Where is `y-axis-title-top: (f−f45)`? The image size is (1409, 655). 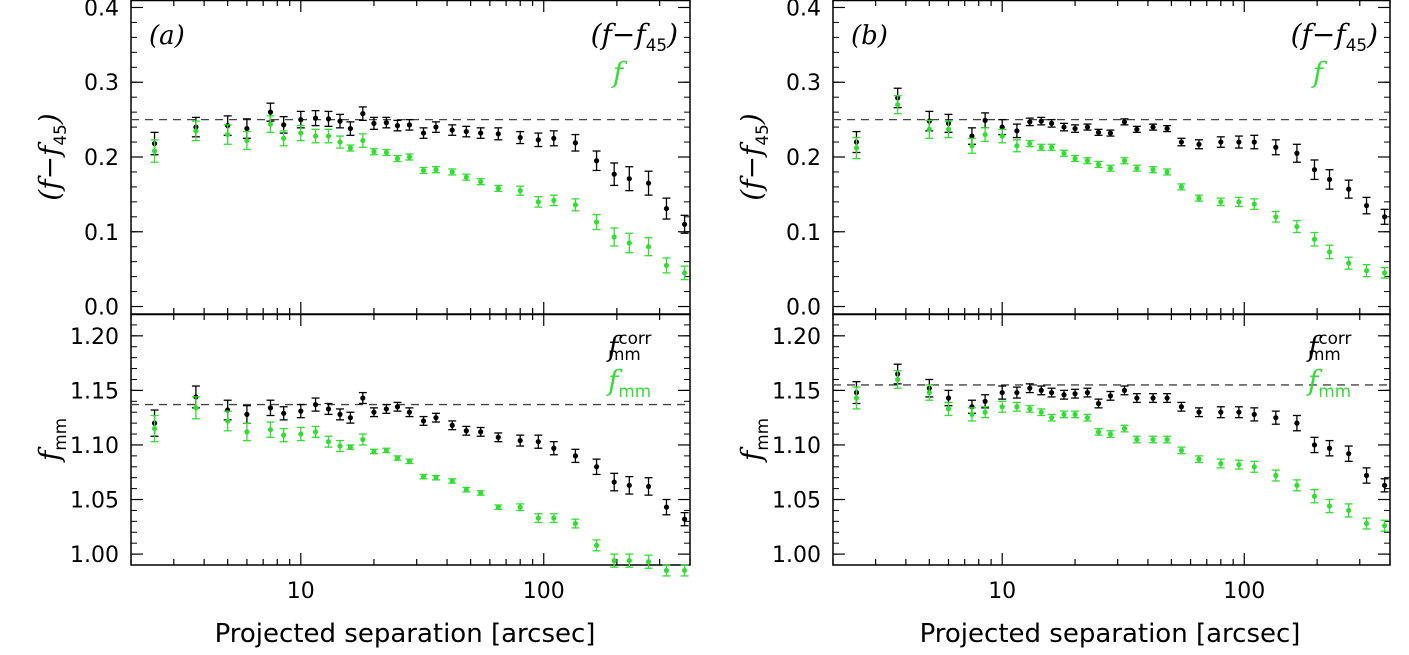 y-axis-title-top: (f−f45) is located at coordinates (753, 156).